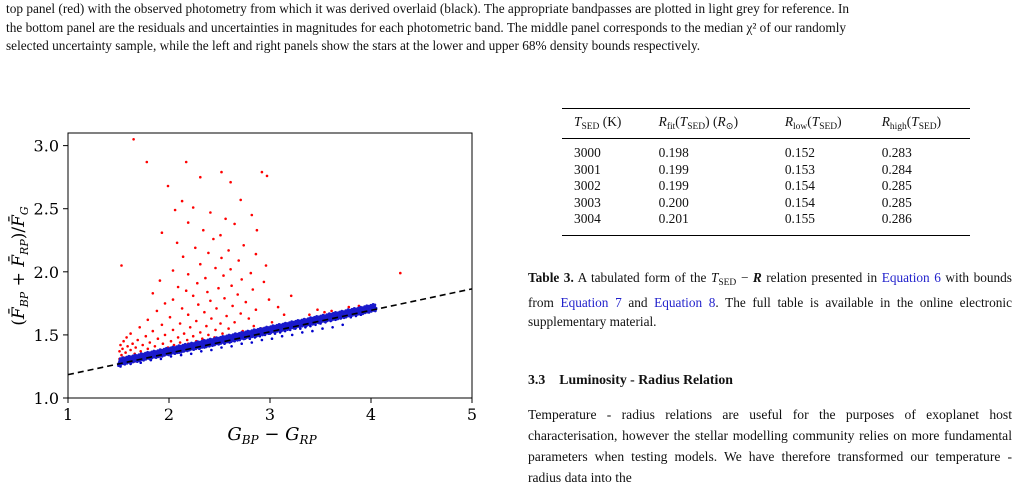  I want to click on caption-symbol: R, so click(757, 277).